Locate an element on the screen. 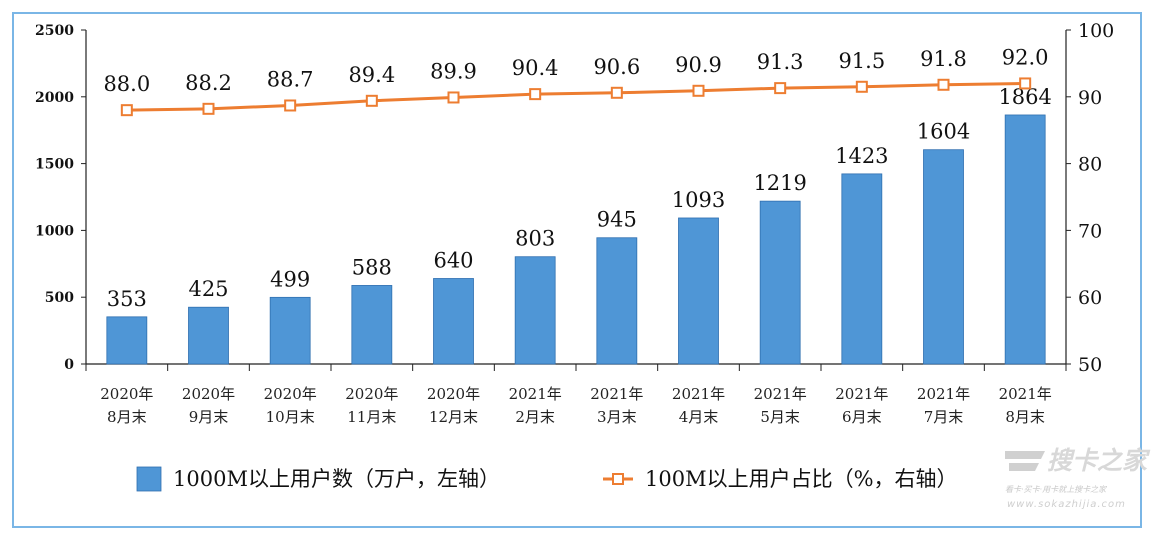 The width and height of the screenshot is (1156, 541). line-data-label: 92.0 is located at coordinates (1025, 57).